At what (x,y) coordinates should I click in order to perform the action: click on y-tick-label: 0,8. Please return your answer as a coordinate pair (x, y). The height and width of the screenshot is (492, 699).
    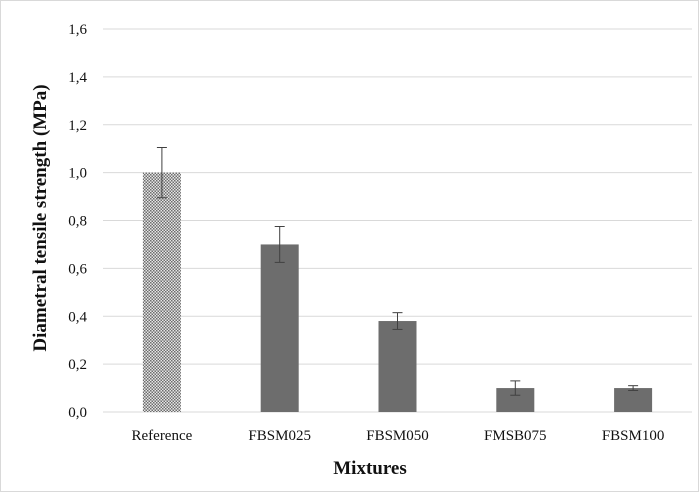
    Looking at the image, I should click on (77, 222).